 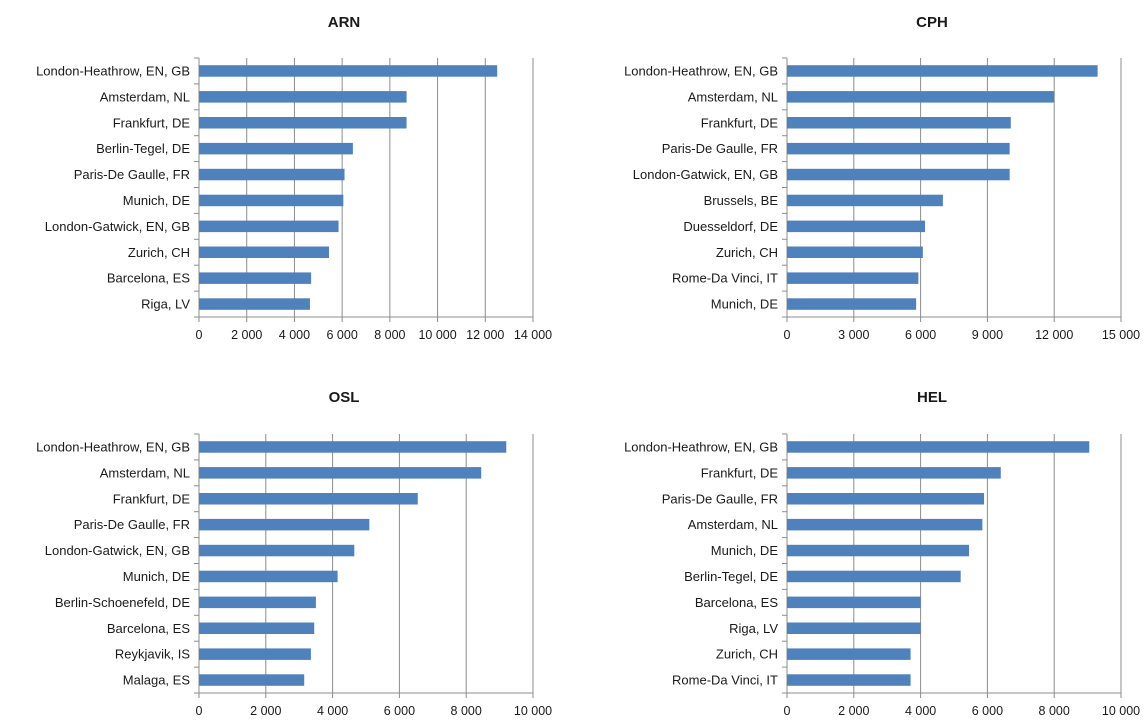 I want to click on category-label: Berlin-Schoenefeld, DE, so click(x=122, y=602).